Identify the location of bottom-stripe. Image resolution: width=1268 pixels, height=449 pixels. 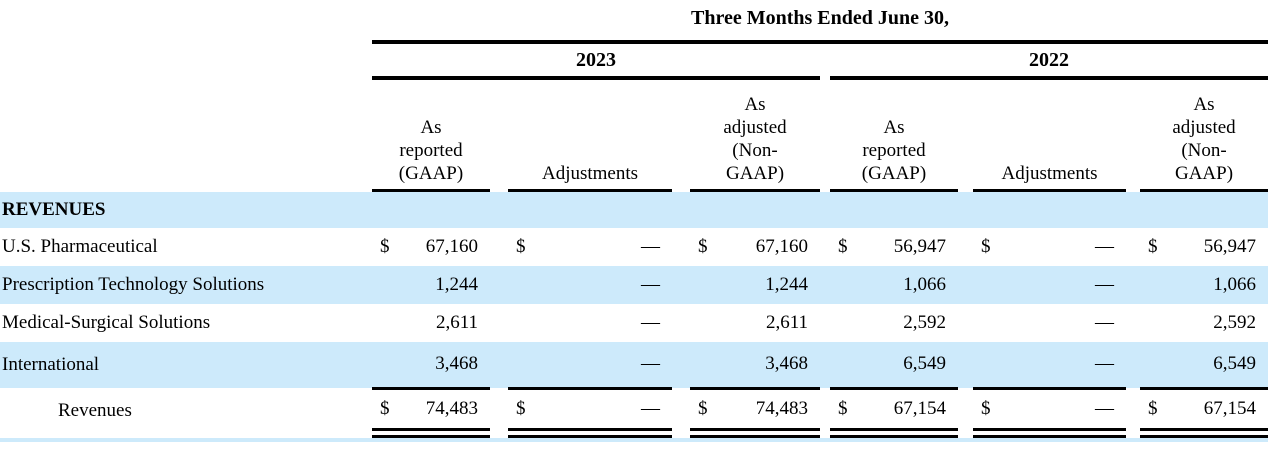
(634, 437).